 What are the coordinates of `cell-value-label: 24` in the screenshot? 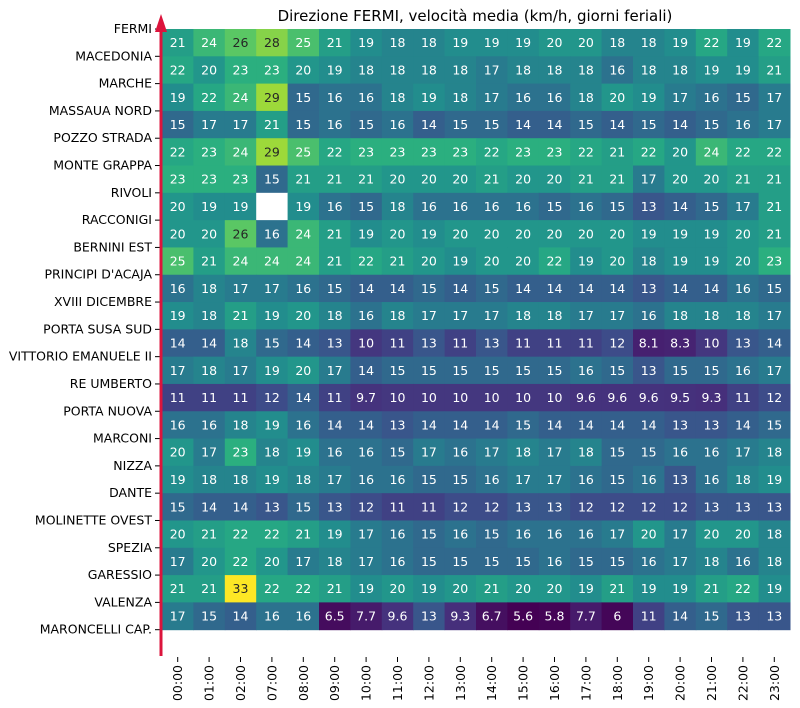 It's located at (272, 261).